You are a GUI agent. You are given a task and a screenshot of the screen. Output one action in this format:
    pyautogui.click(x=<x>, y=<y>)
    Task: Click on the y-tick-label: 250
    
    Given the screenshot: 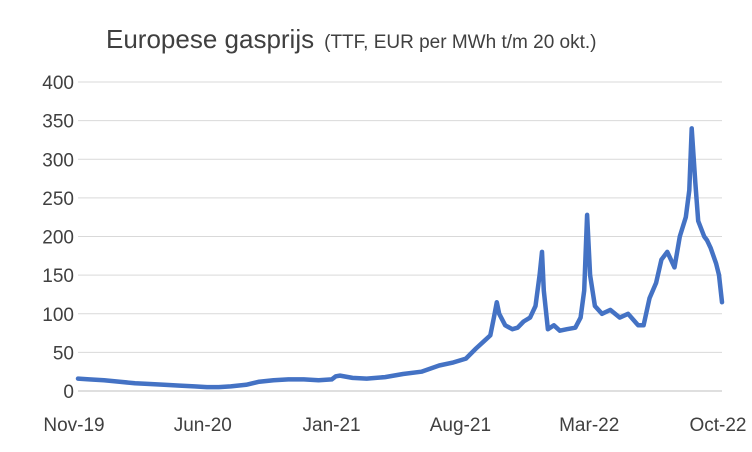 What is the action you would take?
    pyautogui.click(x=58, y=199)
    